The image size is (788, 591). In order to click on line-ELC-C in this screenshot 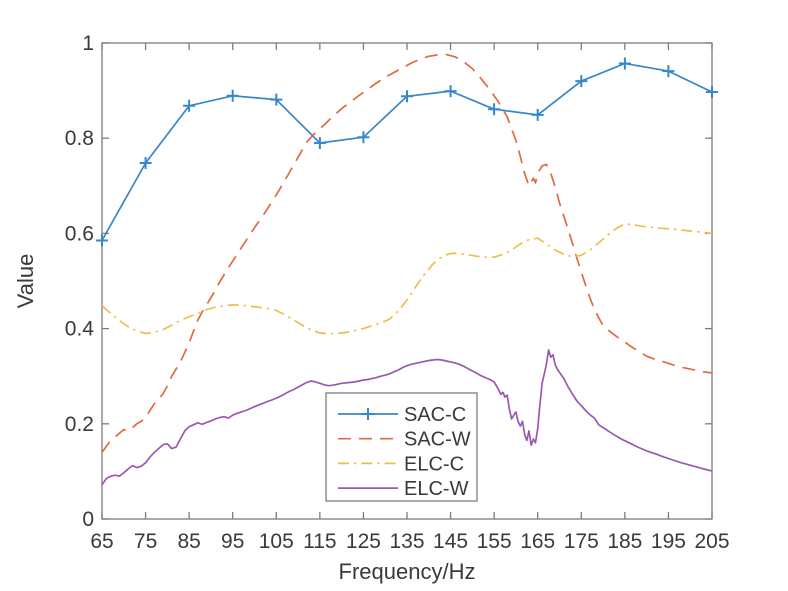, I will do `click(407, 279)`.